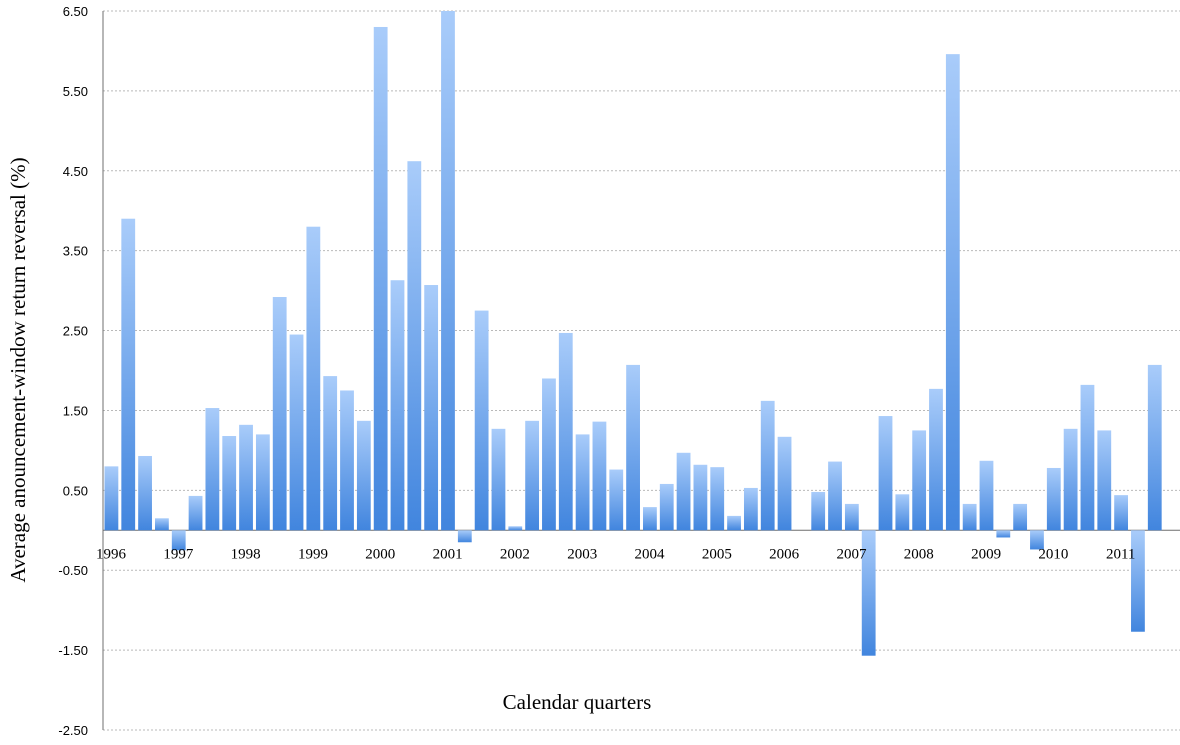  What do you see at coordinates (347, 460) in the screenshot?
I see `bar-1999Q3` at bounding box center [347, 460].